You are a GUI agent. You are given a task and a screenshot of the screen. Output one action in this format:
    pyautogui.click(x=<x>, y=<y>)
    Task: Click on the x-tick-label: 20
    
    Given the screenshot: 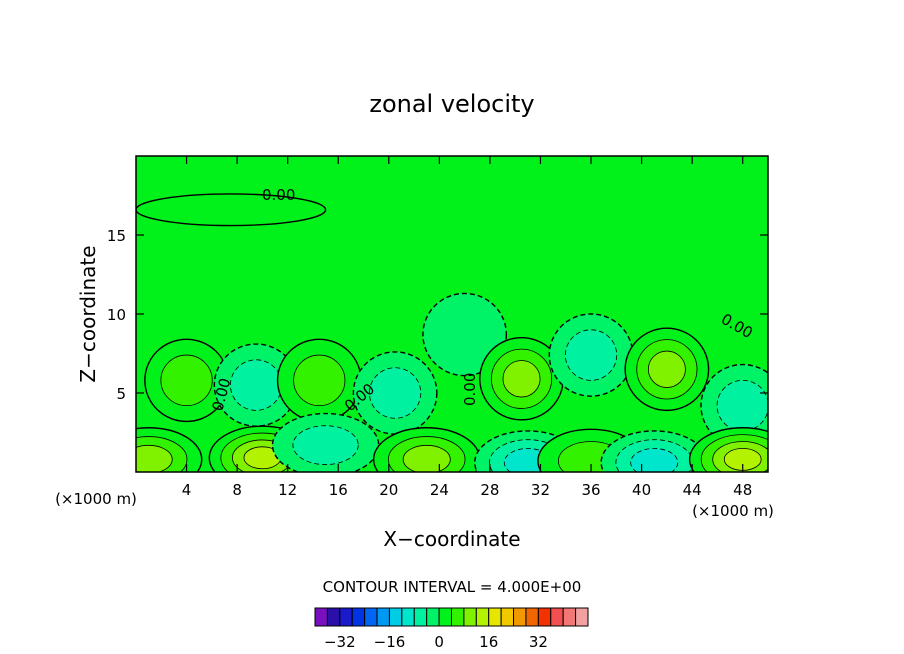 What is the action you would take?
    pyautogui.click(x=388, y=490)
    